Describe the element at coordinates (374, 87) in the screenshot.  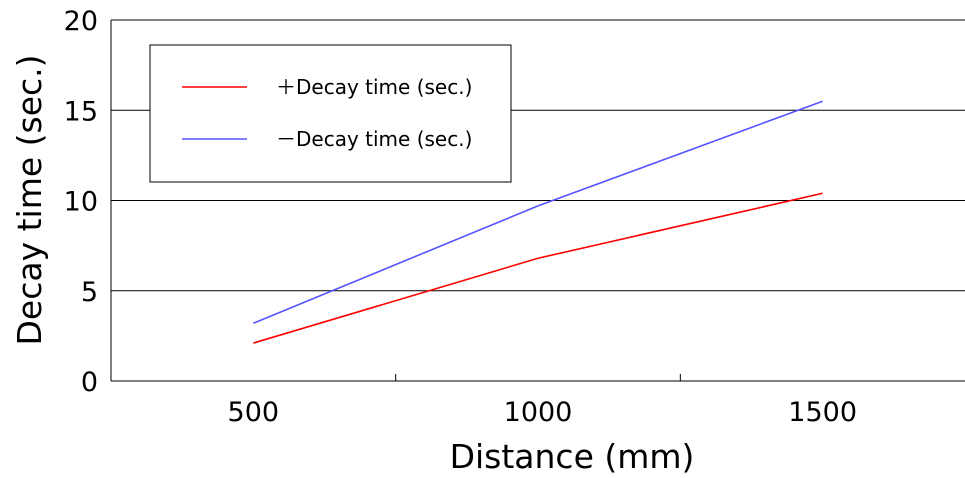
I see `legend-label-series-1: ＋Decay time (sec.)` at that location.